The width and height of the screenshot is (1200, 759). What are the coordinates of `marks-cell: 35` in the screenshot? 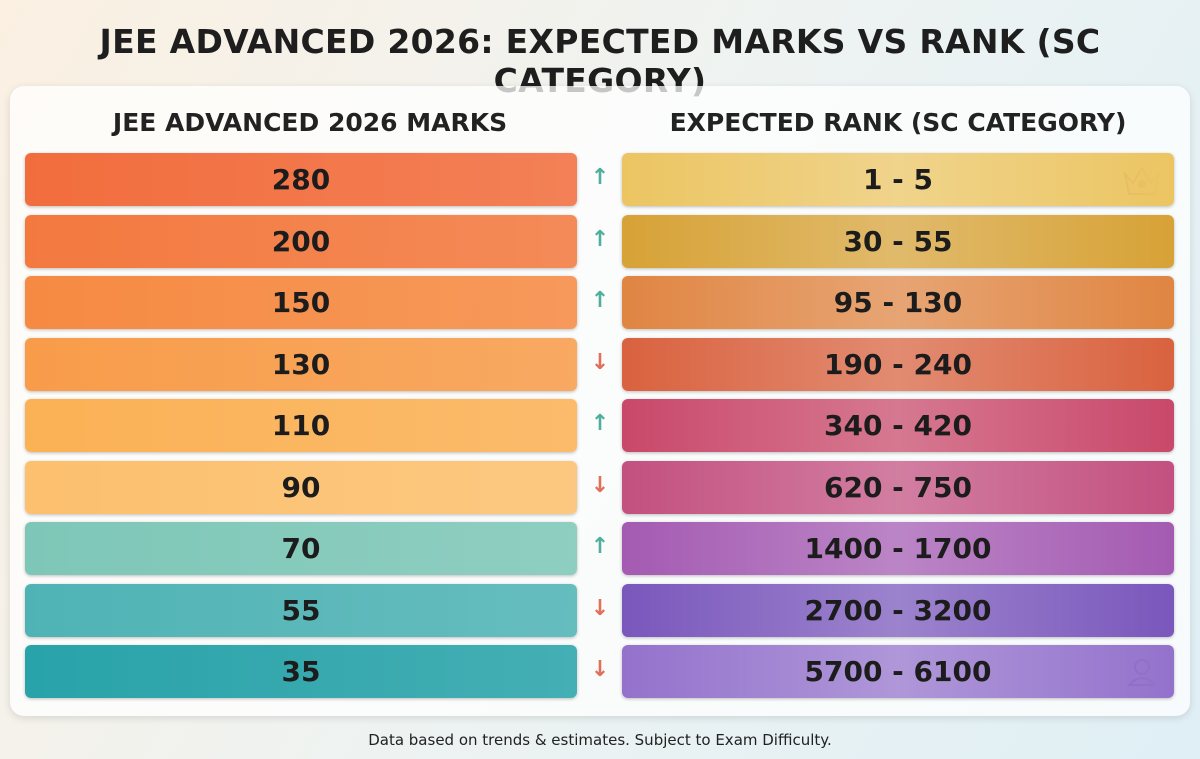 It's located at (301, 671).